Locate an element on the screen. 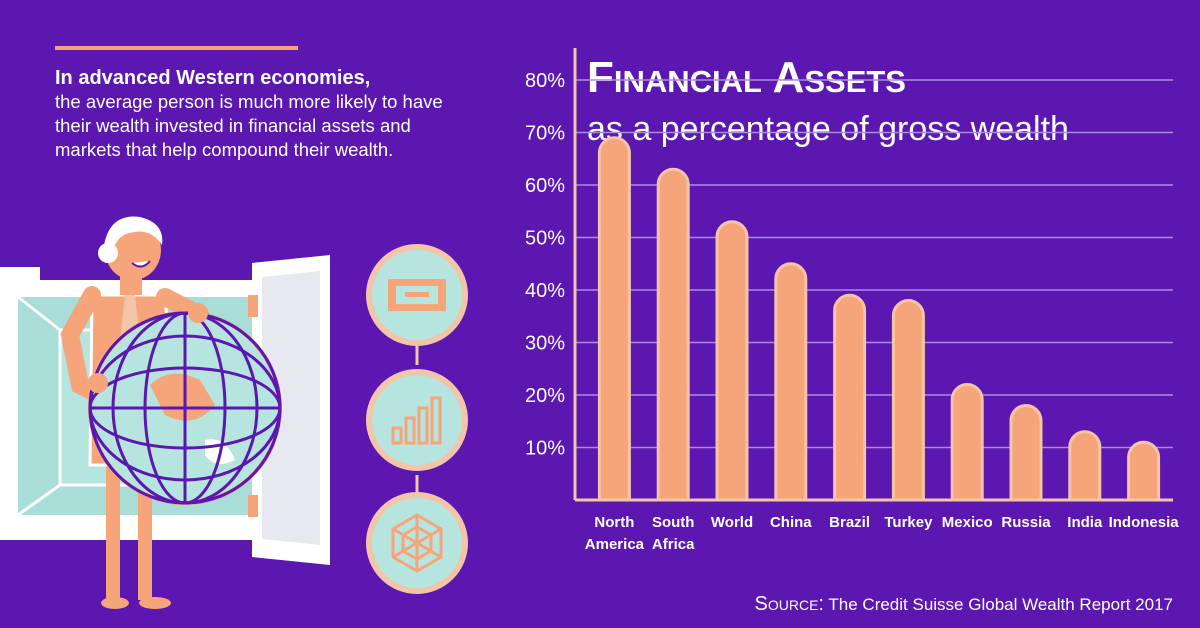  cash-icon is located at coordinates (417, 295).